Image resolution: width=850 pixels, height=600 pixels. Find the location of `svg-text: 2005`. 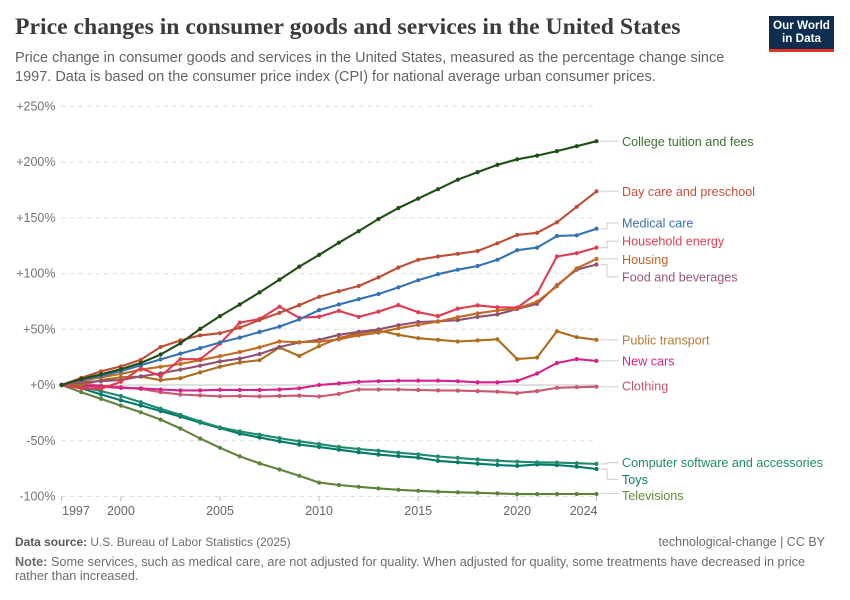

svg-text: 2005 is located at coordinates (220, 511).